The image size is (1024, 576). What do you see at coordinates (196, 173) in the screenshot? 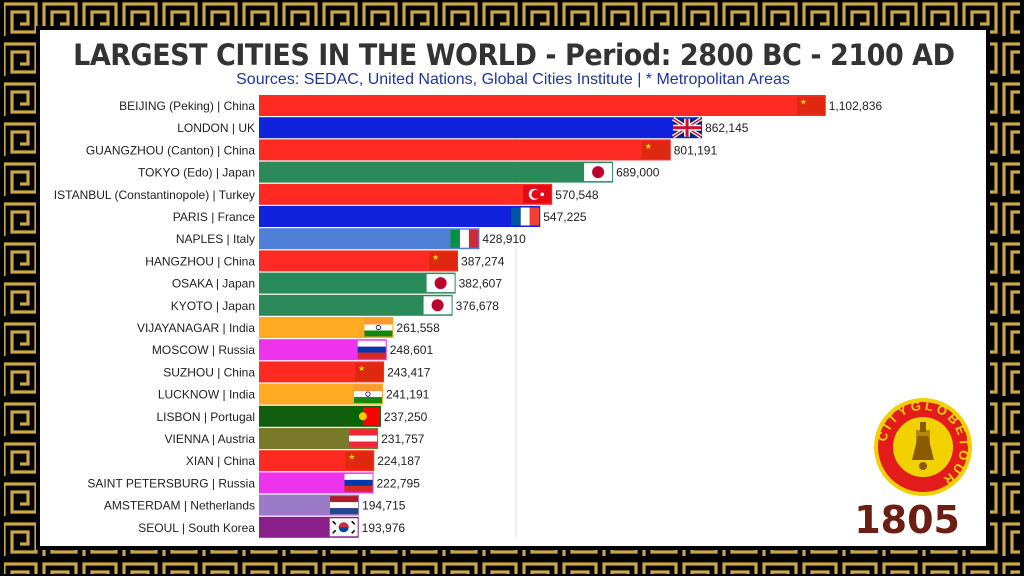
I see `category-label: TOKYO (Edo) | Japan` at bounding box center [196, 173].